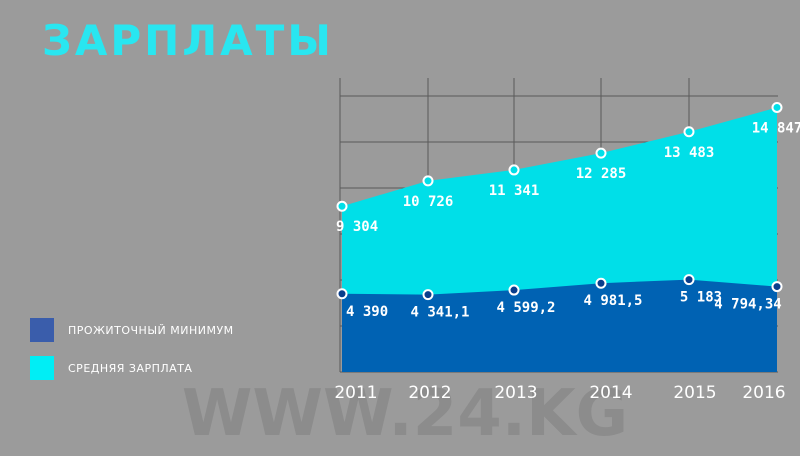 The height and width of the screenshot is (456, 800). Describe the element at coordinates (601, 174) in the screenshot. I see `data-label-average-salary: 12 285` at that location.